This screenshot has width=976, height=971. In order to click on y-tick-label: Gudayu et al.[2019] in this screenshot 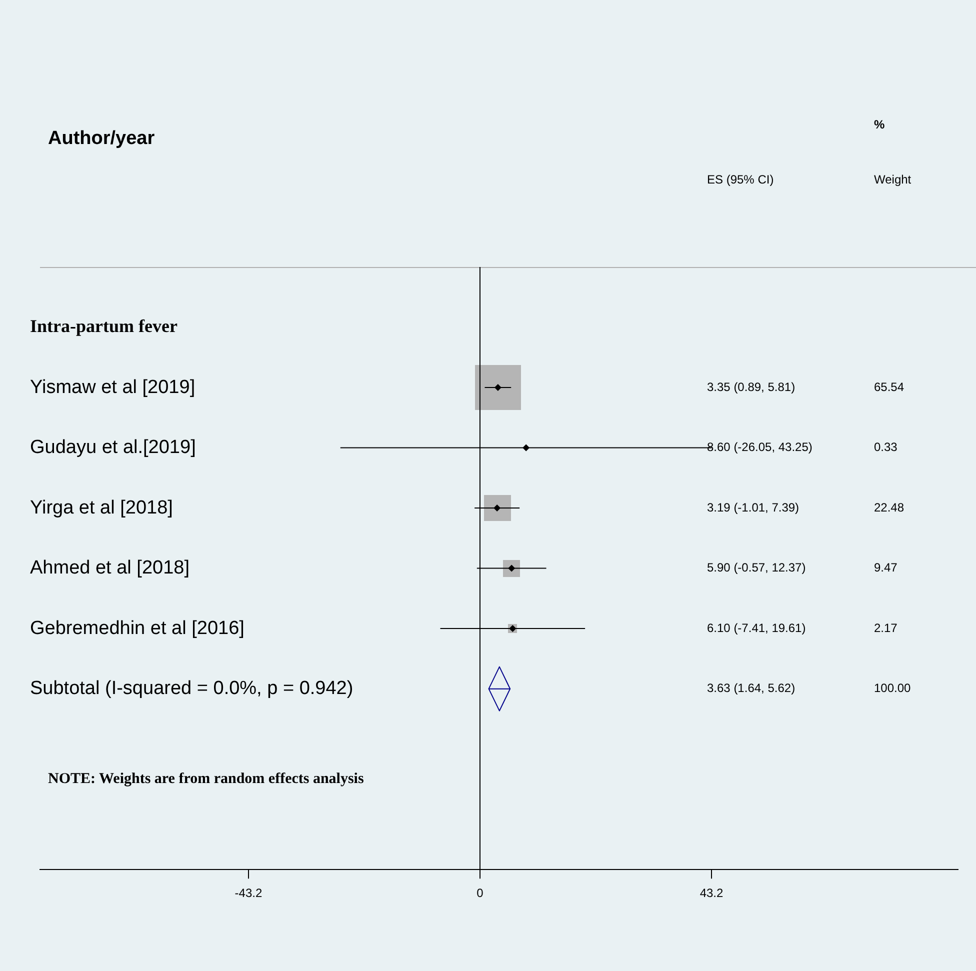, I will do `click(113, 447)`.